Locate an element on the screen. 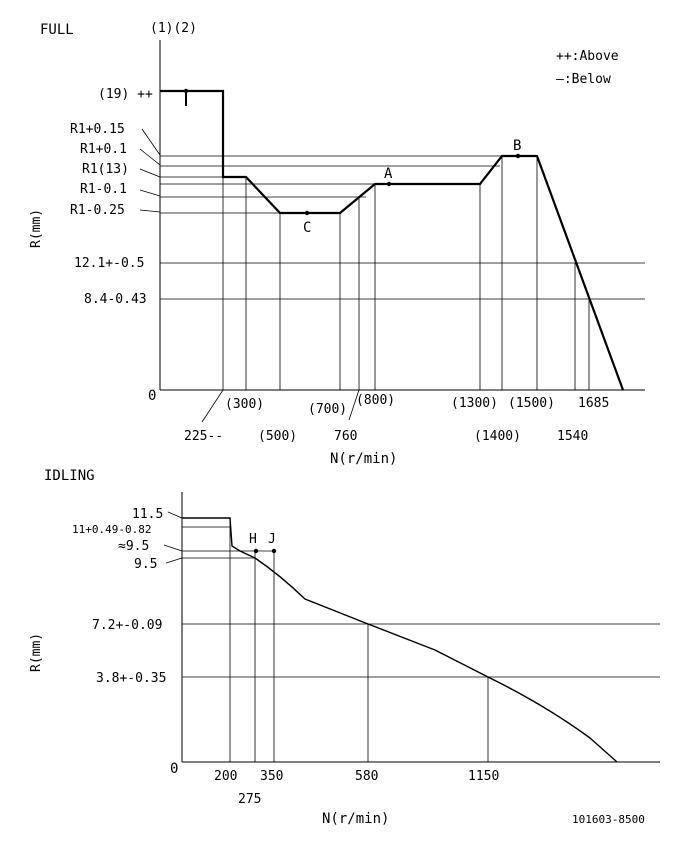  x-label-1685: 1685 is located at coordinates (593, 403).